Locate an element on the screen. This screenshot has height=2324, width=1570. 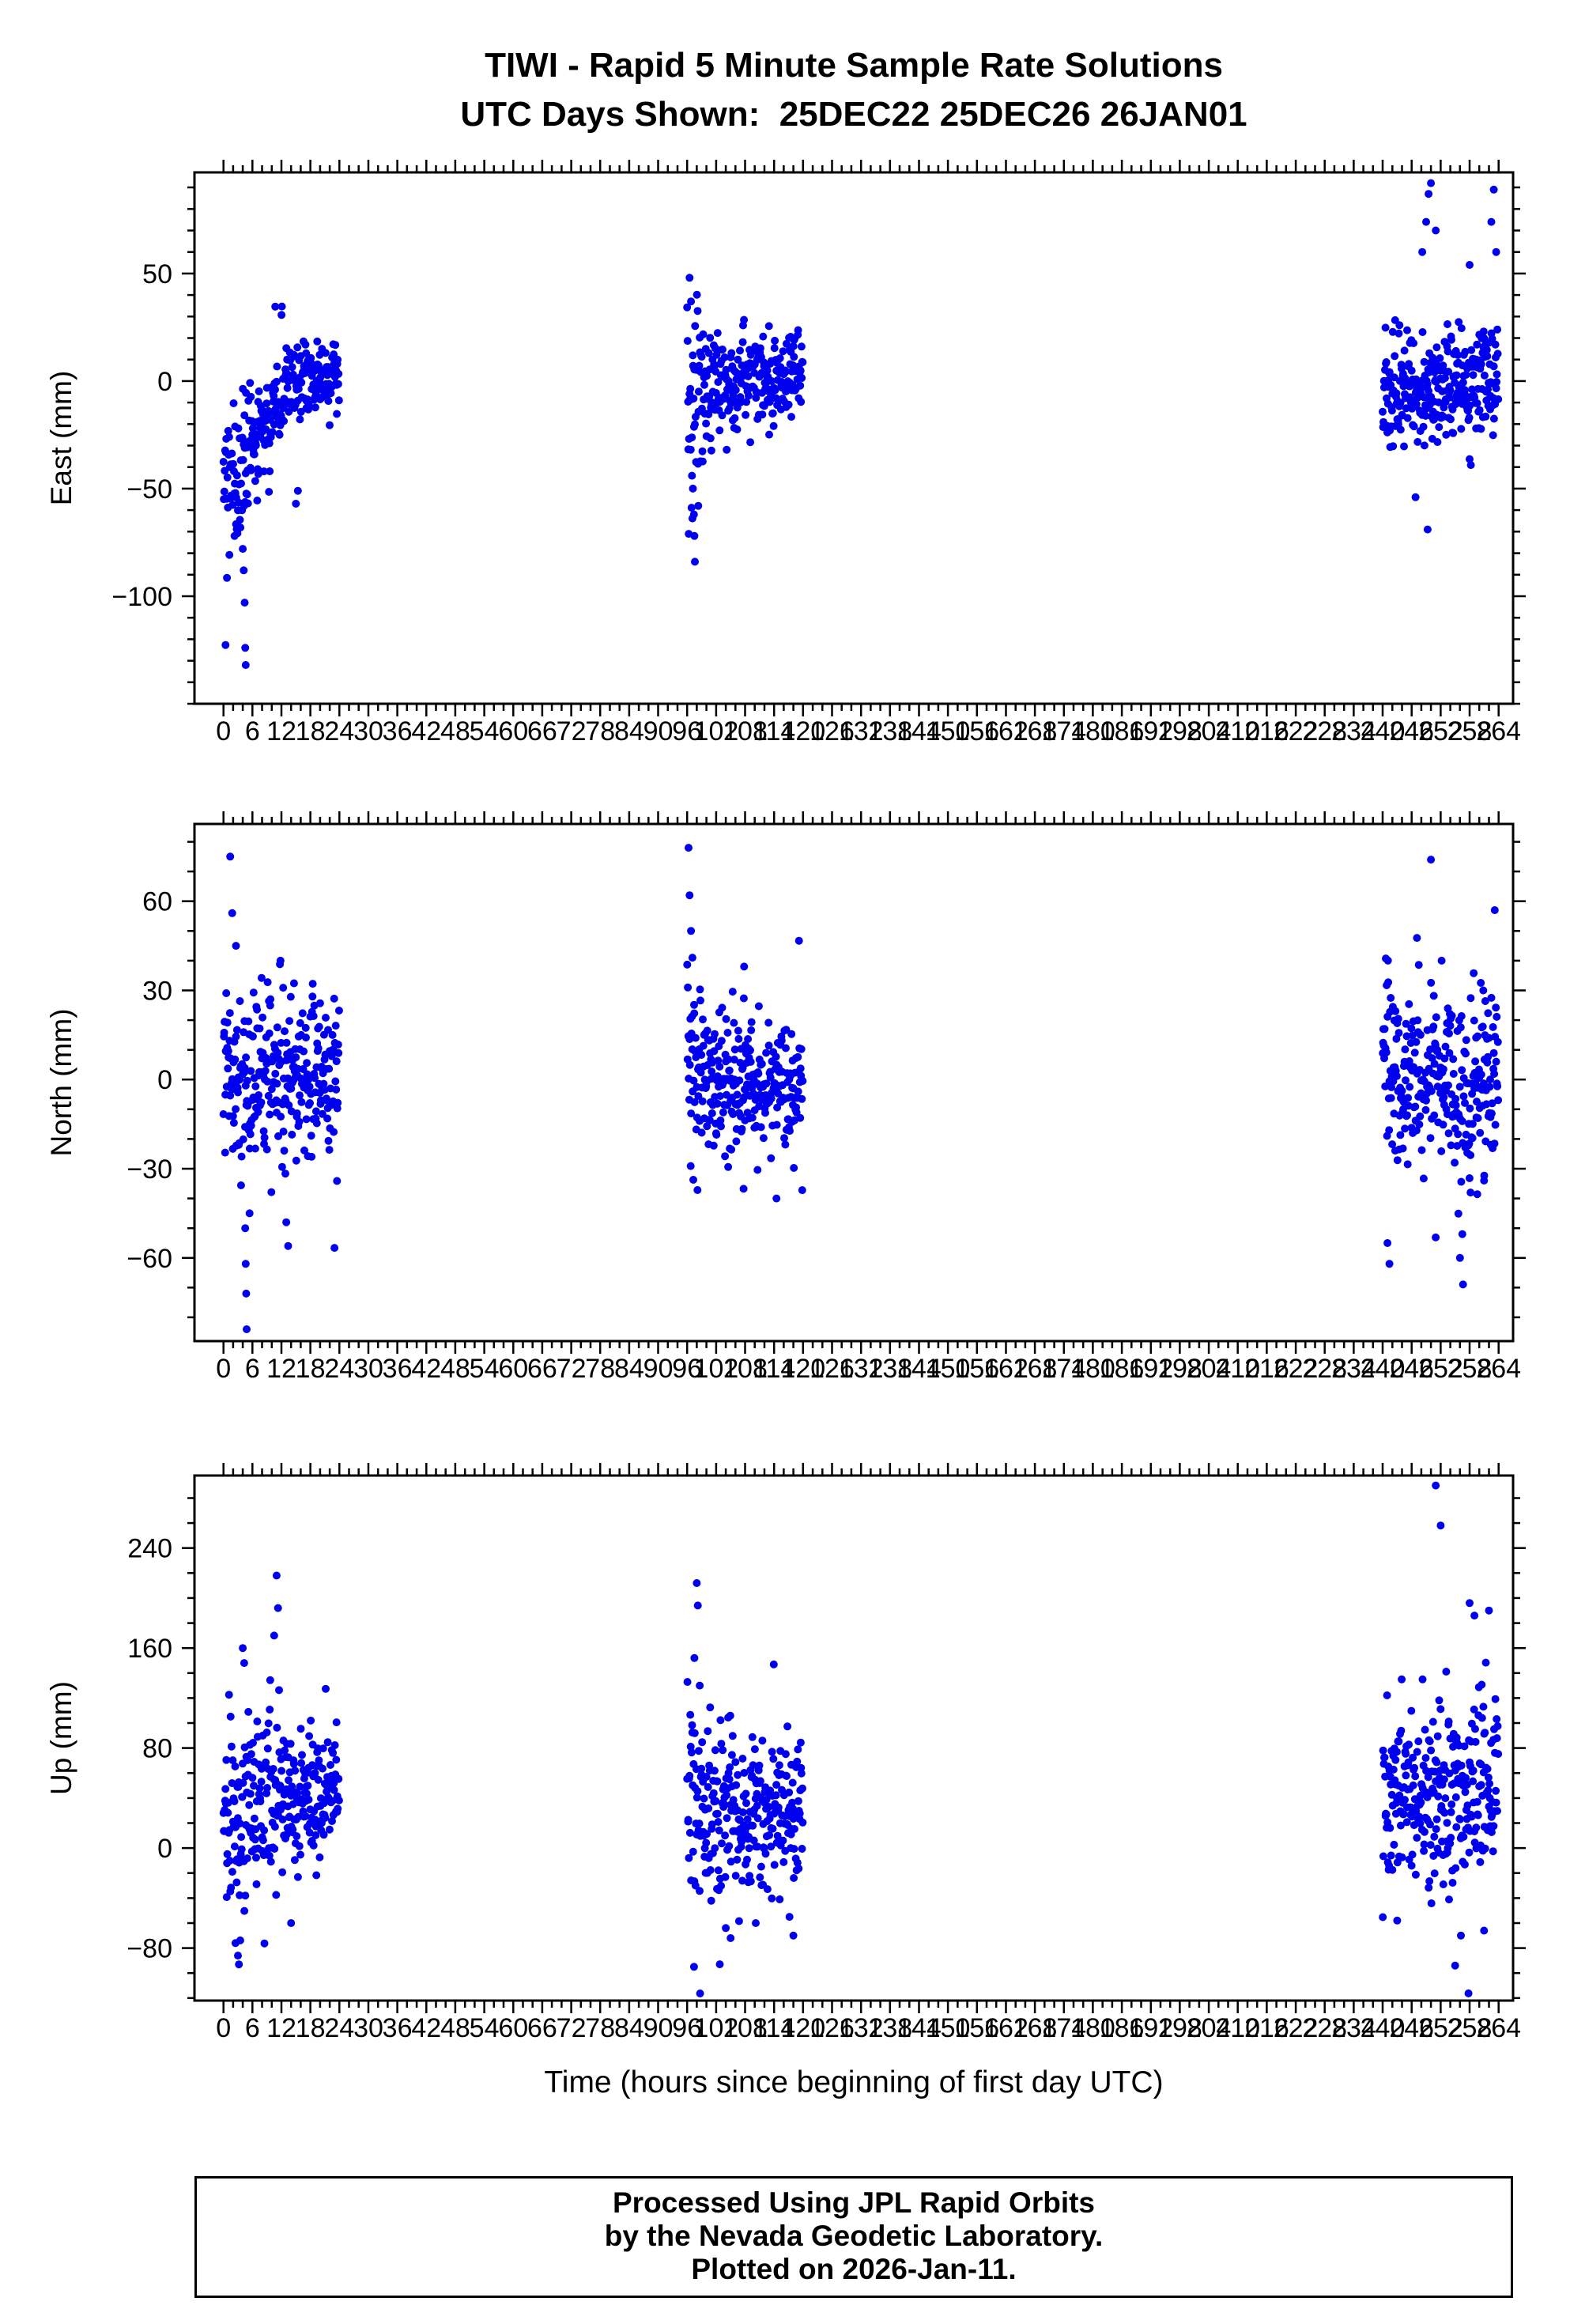
x-tick-label: 264 is located at coordinates (1498, 731).